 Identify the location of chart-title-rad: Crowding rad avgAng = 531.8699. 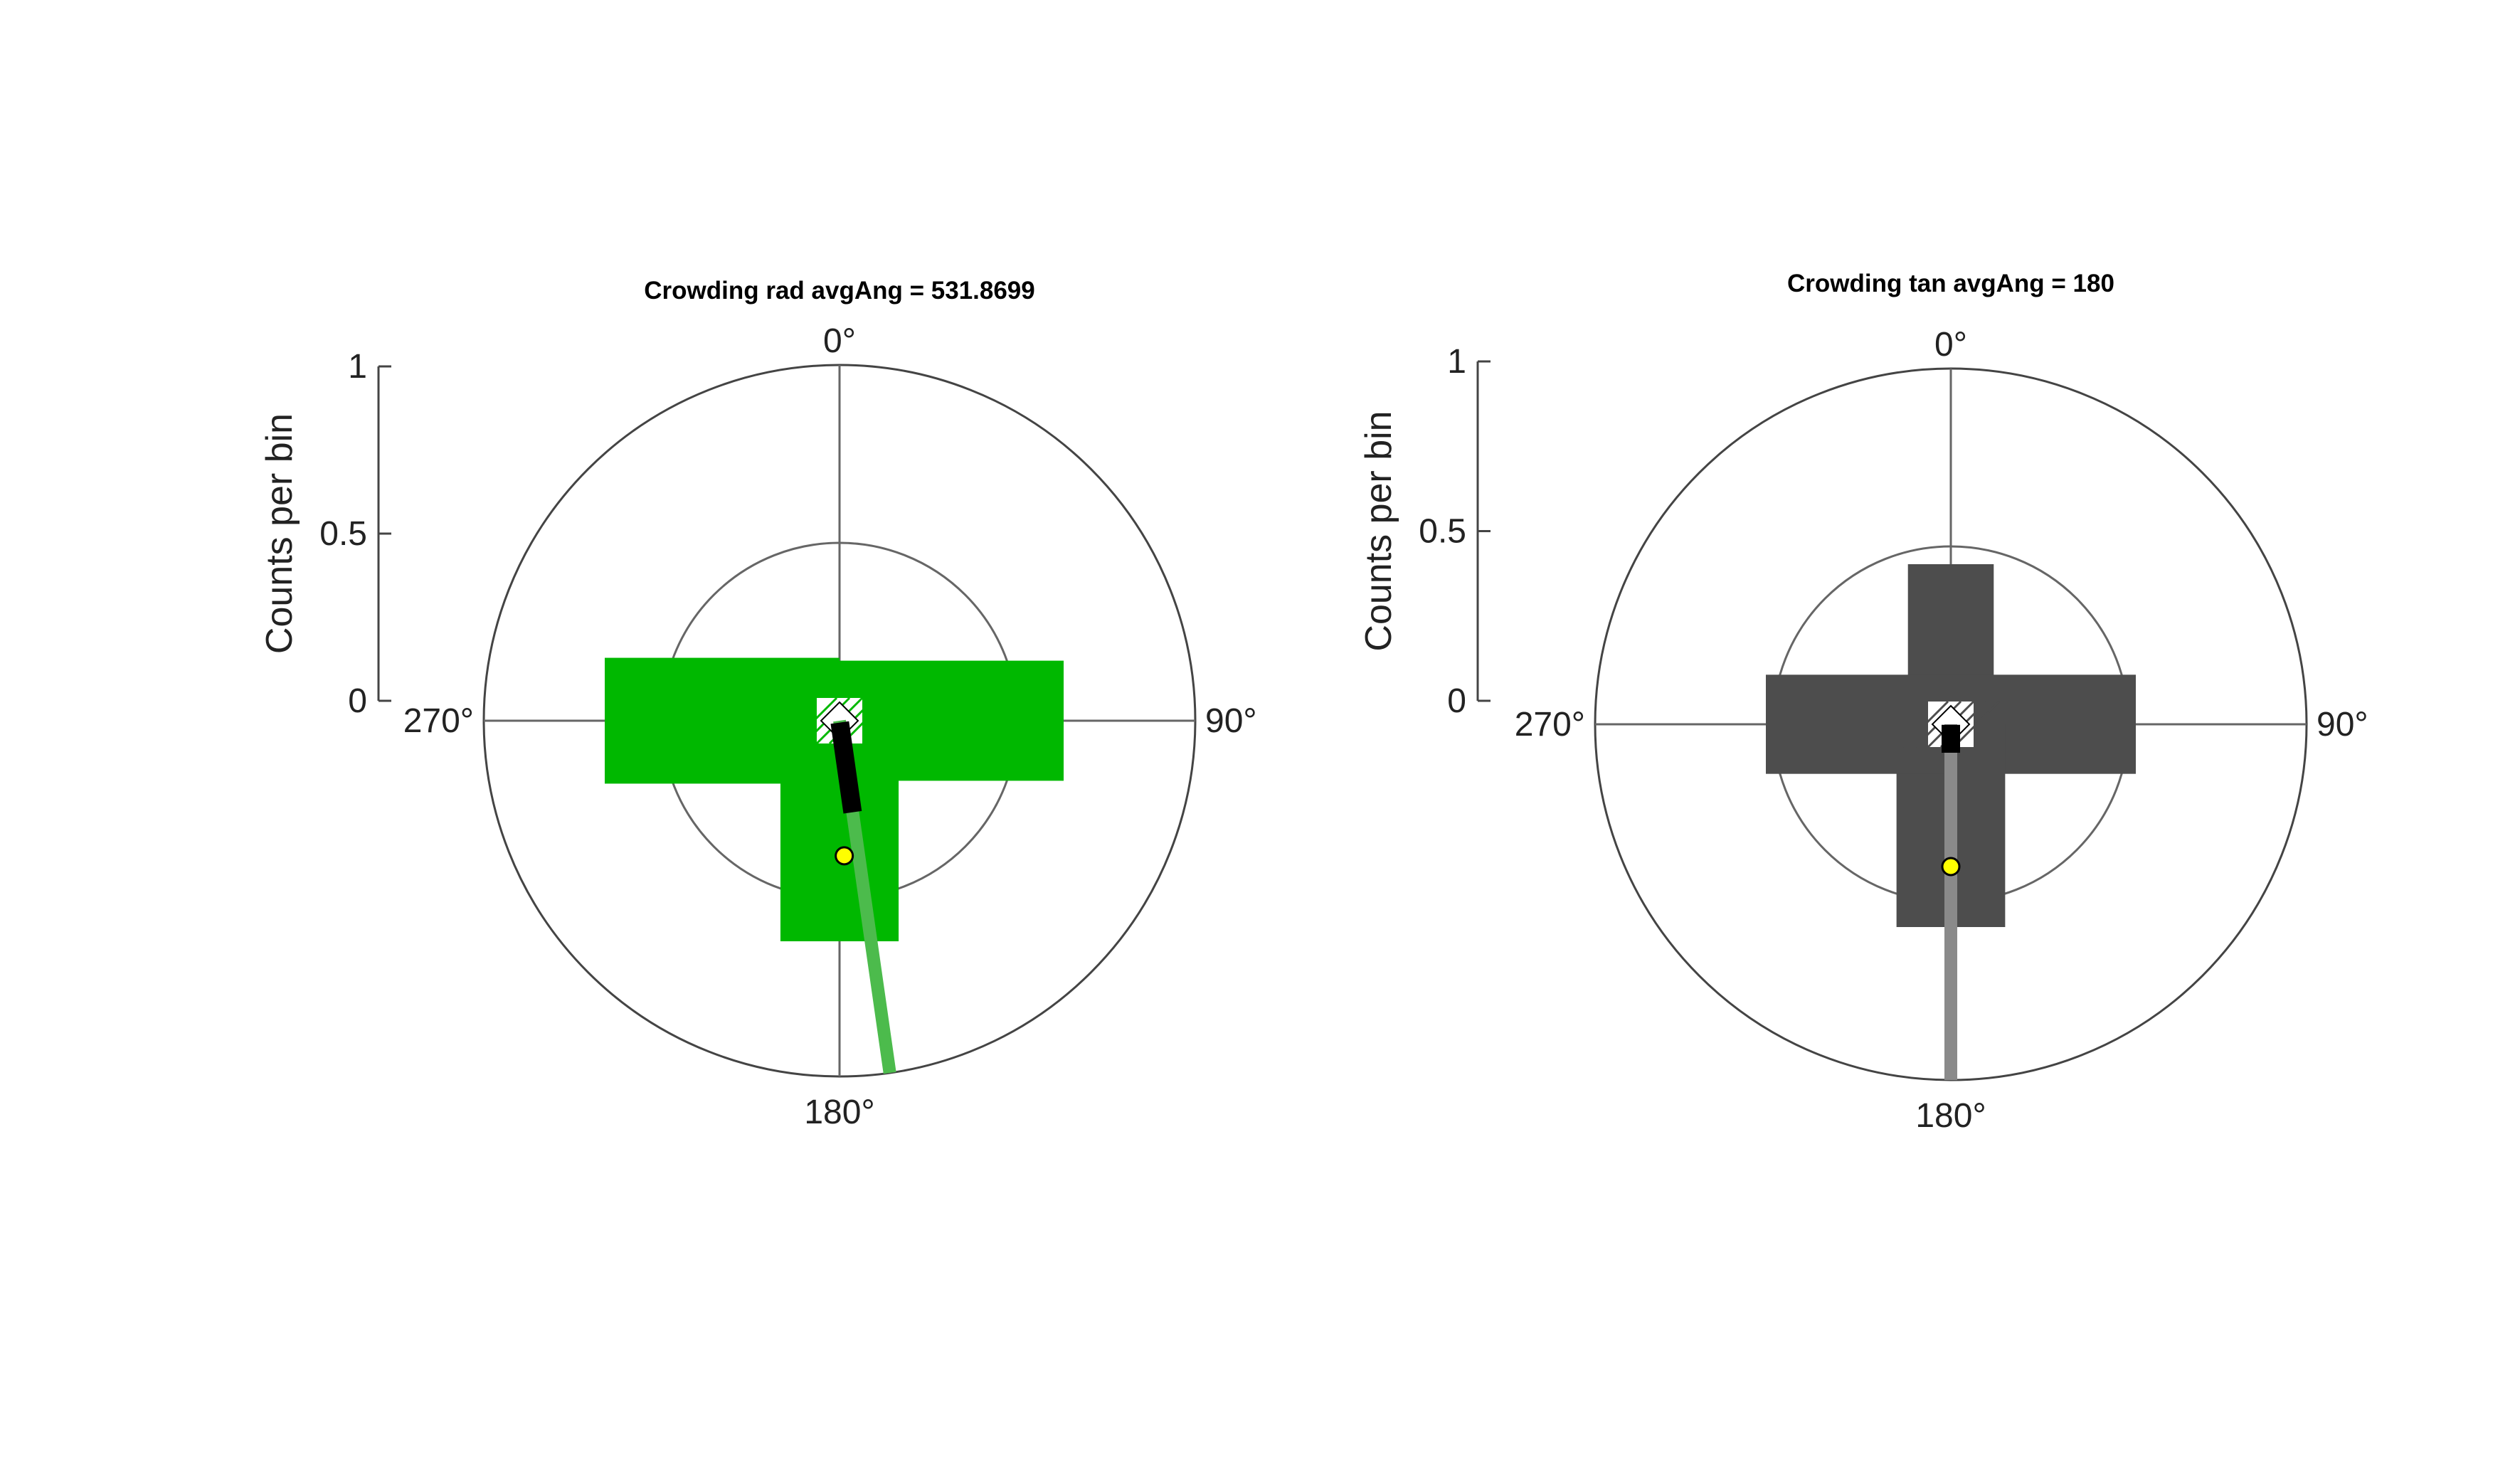
(839, 291).